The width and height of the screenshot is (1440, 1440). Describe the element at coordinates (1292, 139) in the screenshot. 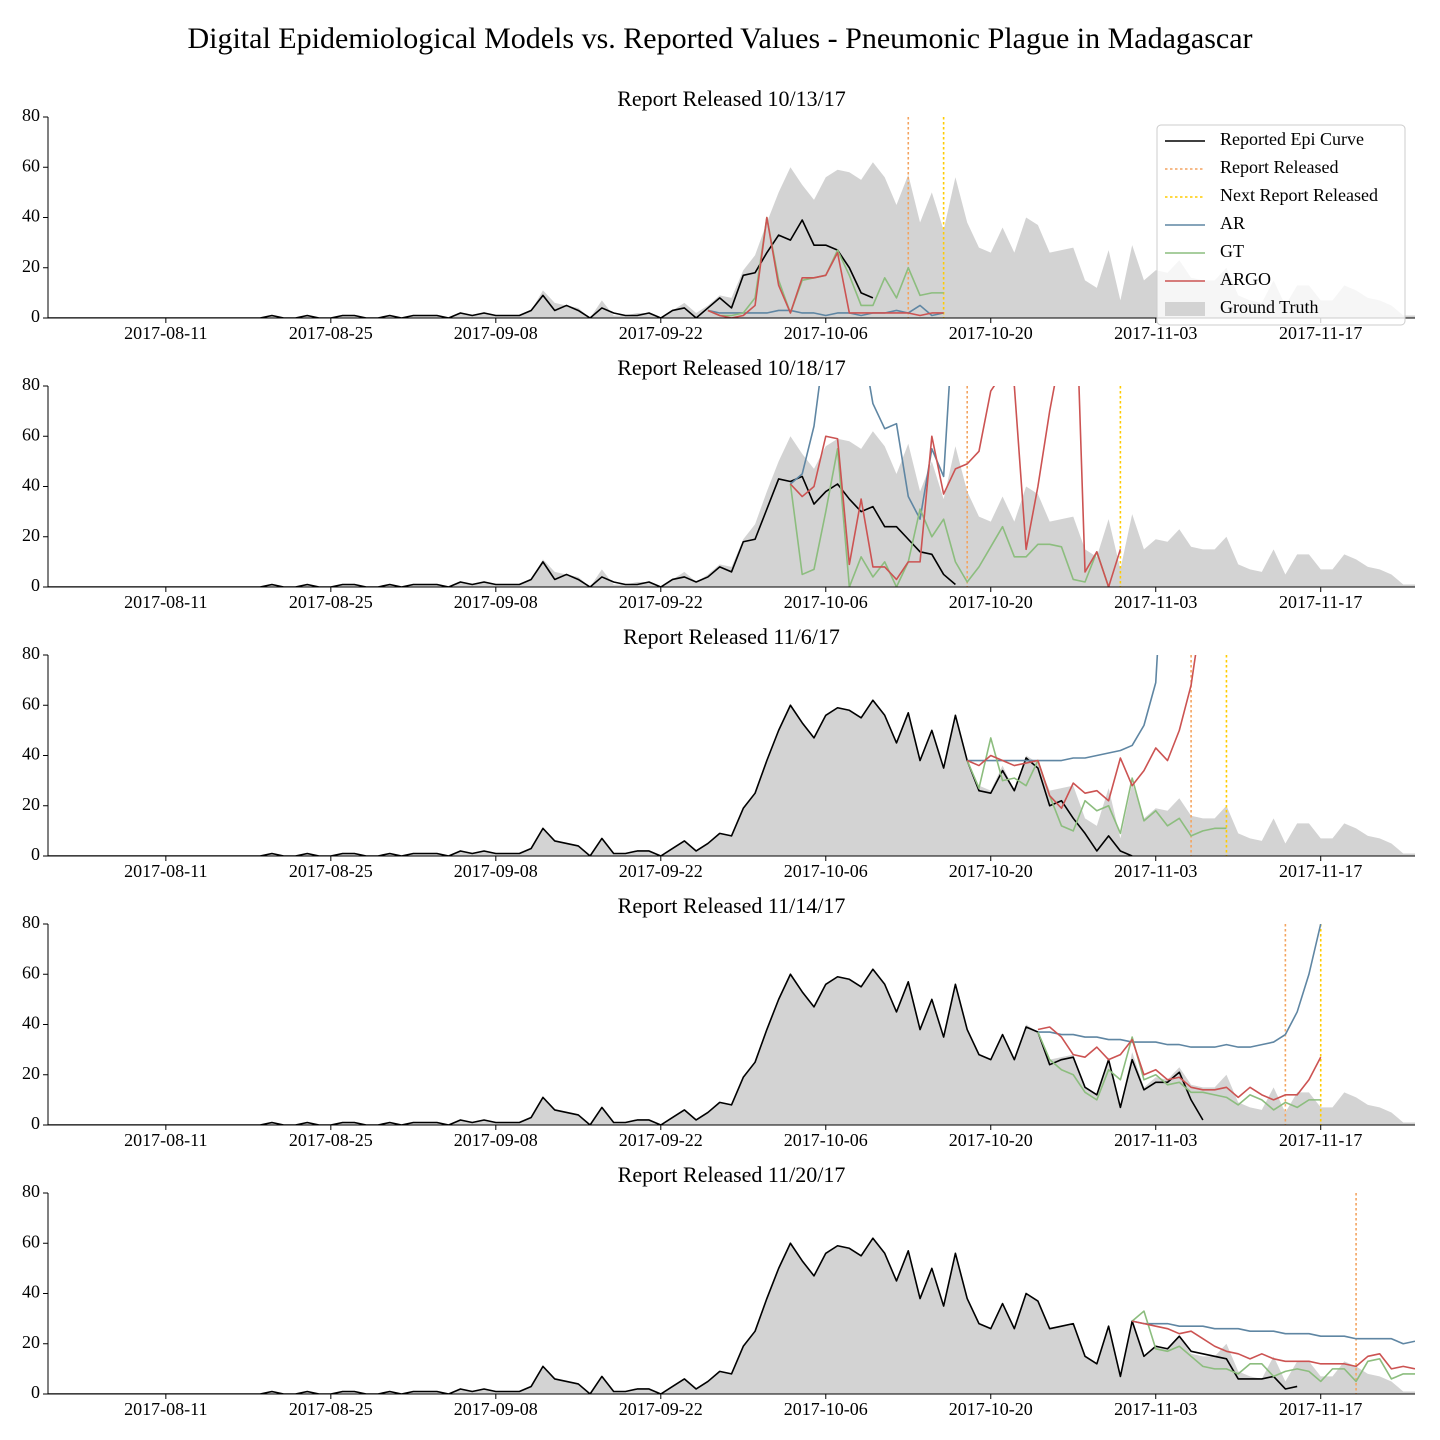

I see `legend-label: Reported Epi Curve` at that location.